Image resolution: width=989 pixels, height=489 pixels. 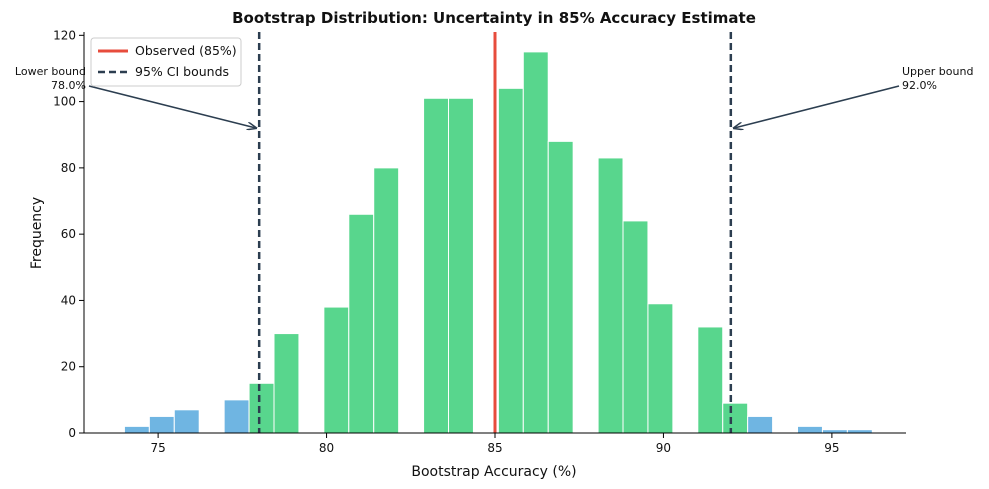 I want to click on legend-box, so click(x=166, y=62).